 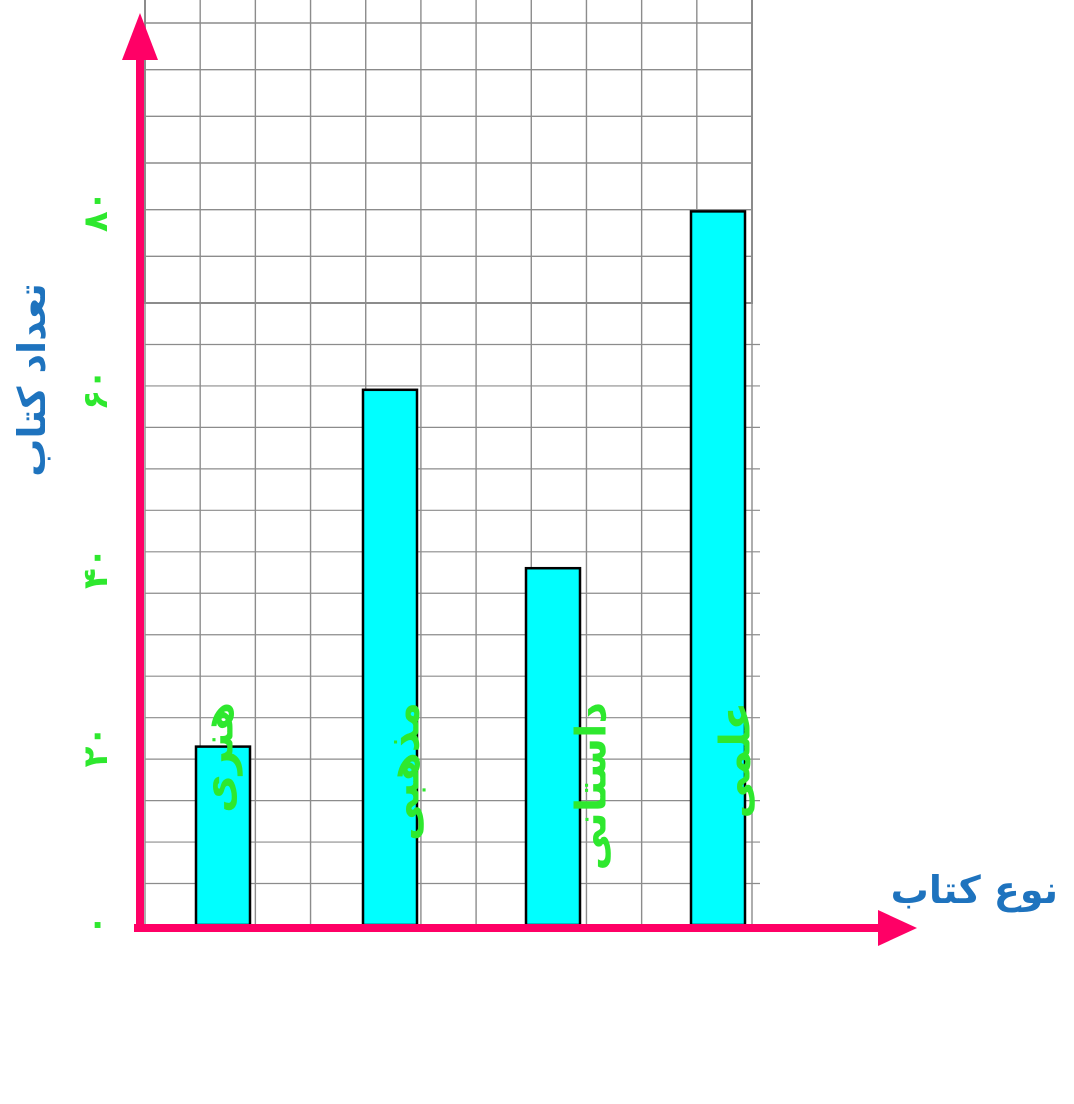 What do you see at coordinates (96, 390) in the screenshot?
I see `y-tick-label: ۶۰` at bounding box center [96, 390].